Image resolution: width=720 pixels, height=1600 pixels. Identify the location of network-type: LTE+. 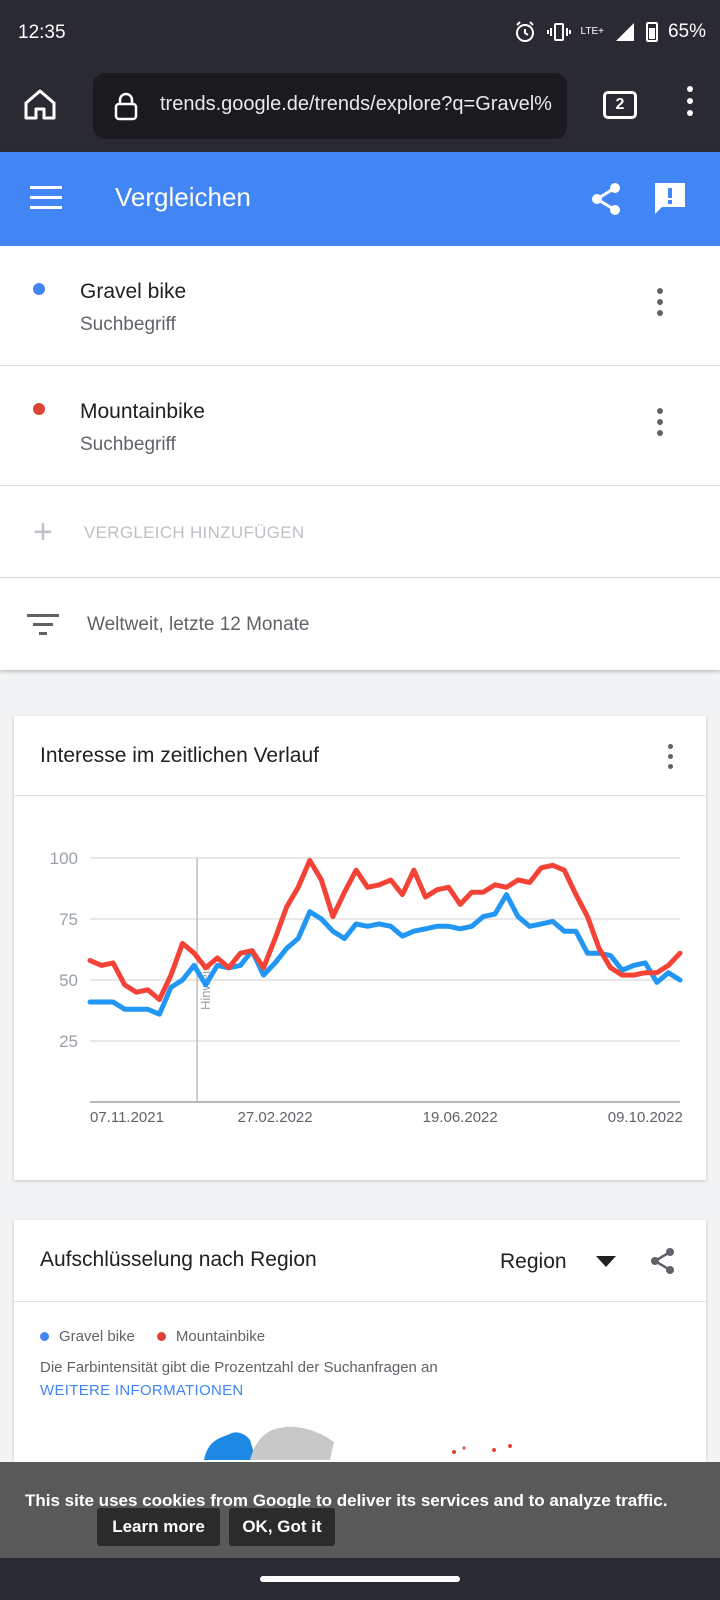
(592, 31).